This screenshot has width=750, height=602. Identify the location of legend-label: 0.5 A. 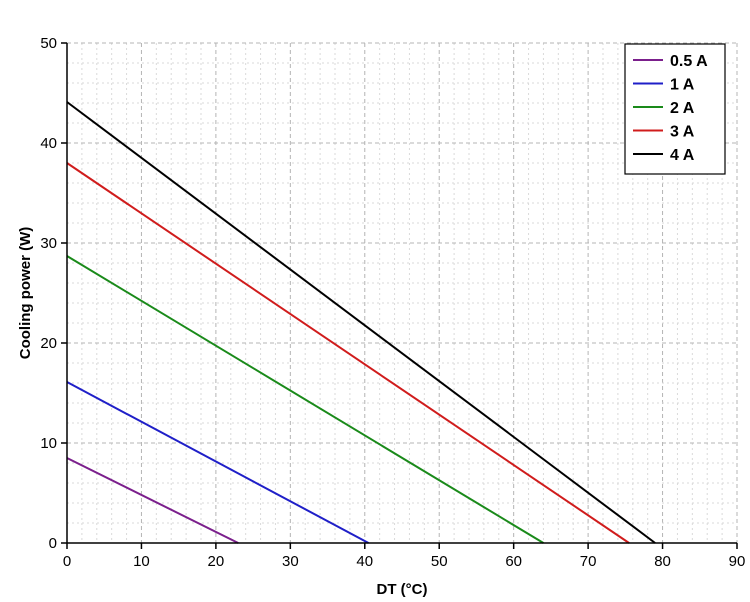
(689, 61).